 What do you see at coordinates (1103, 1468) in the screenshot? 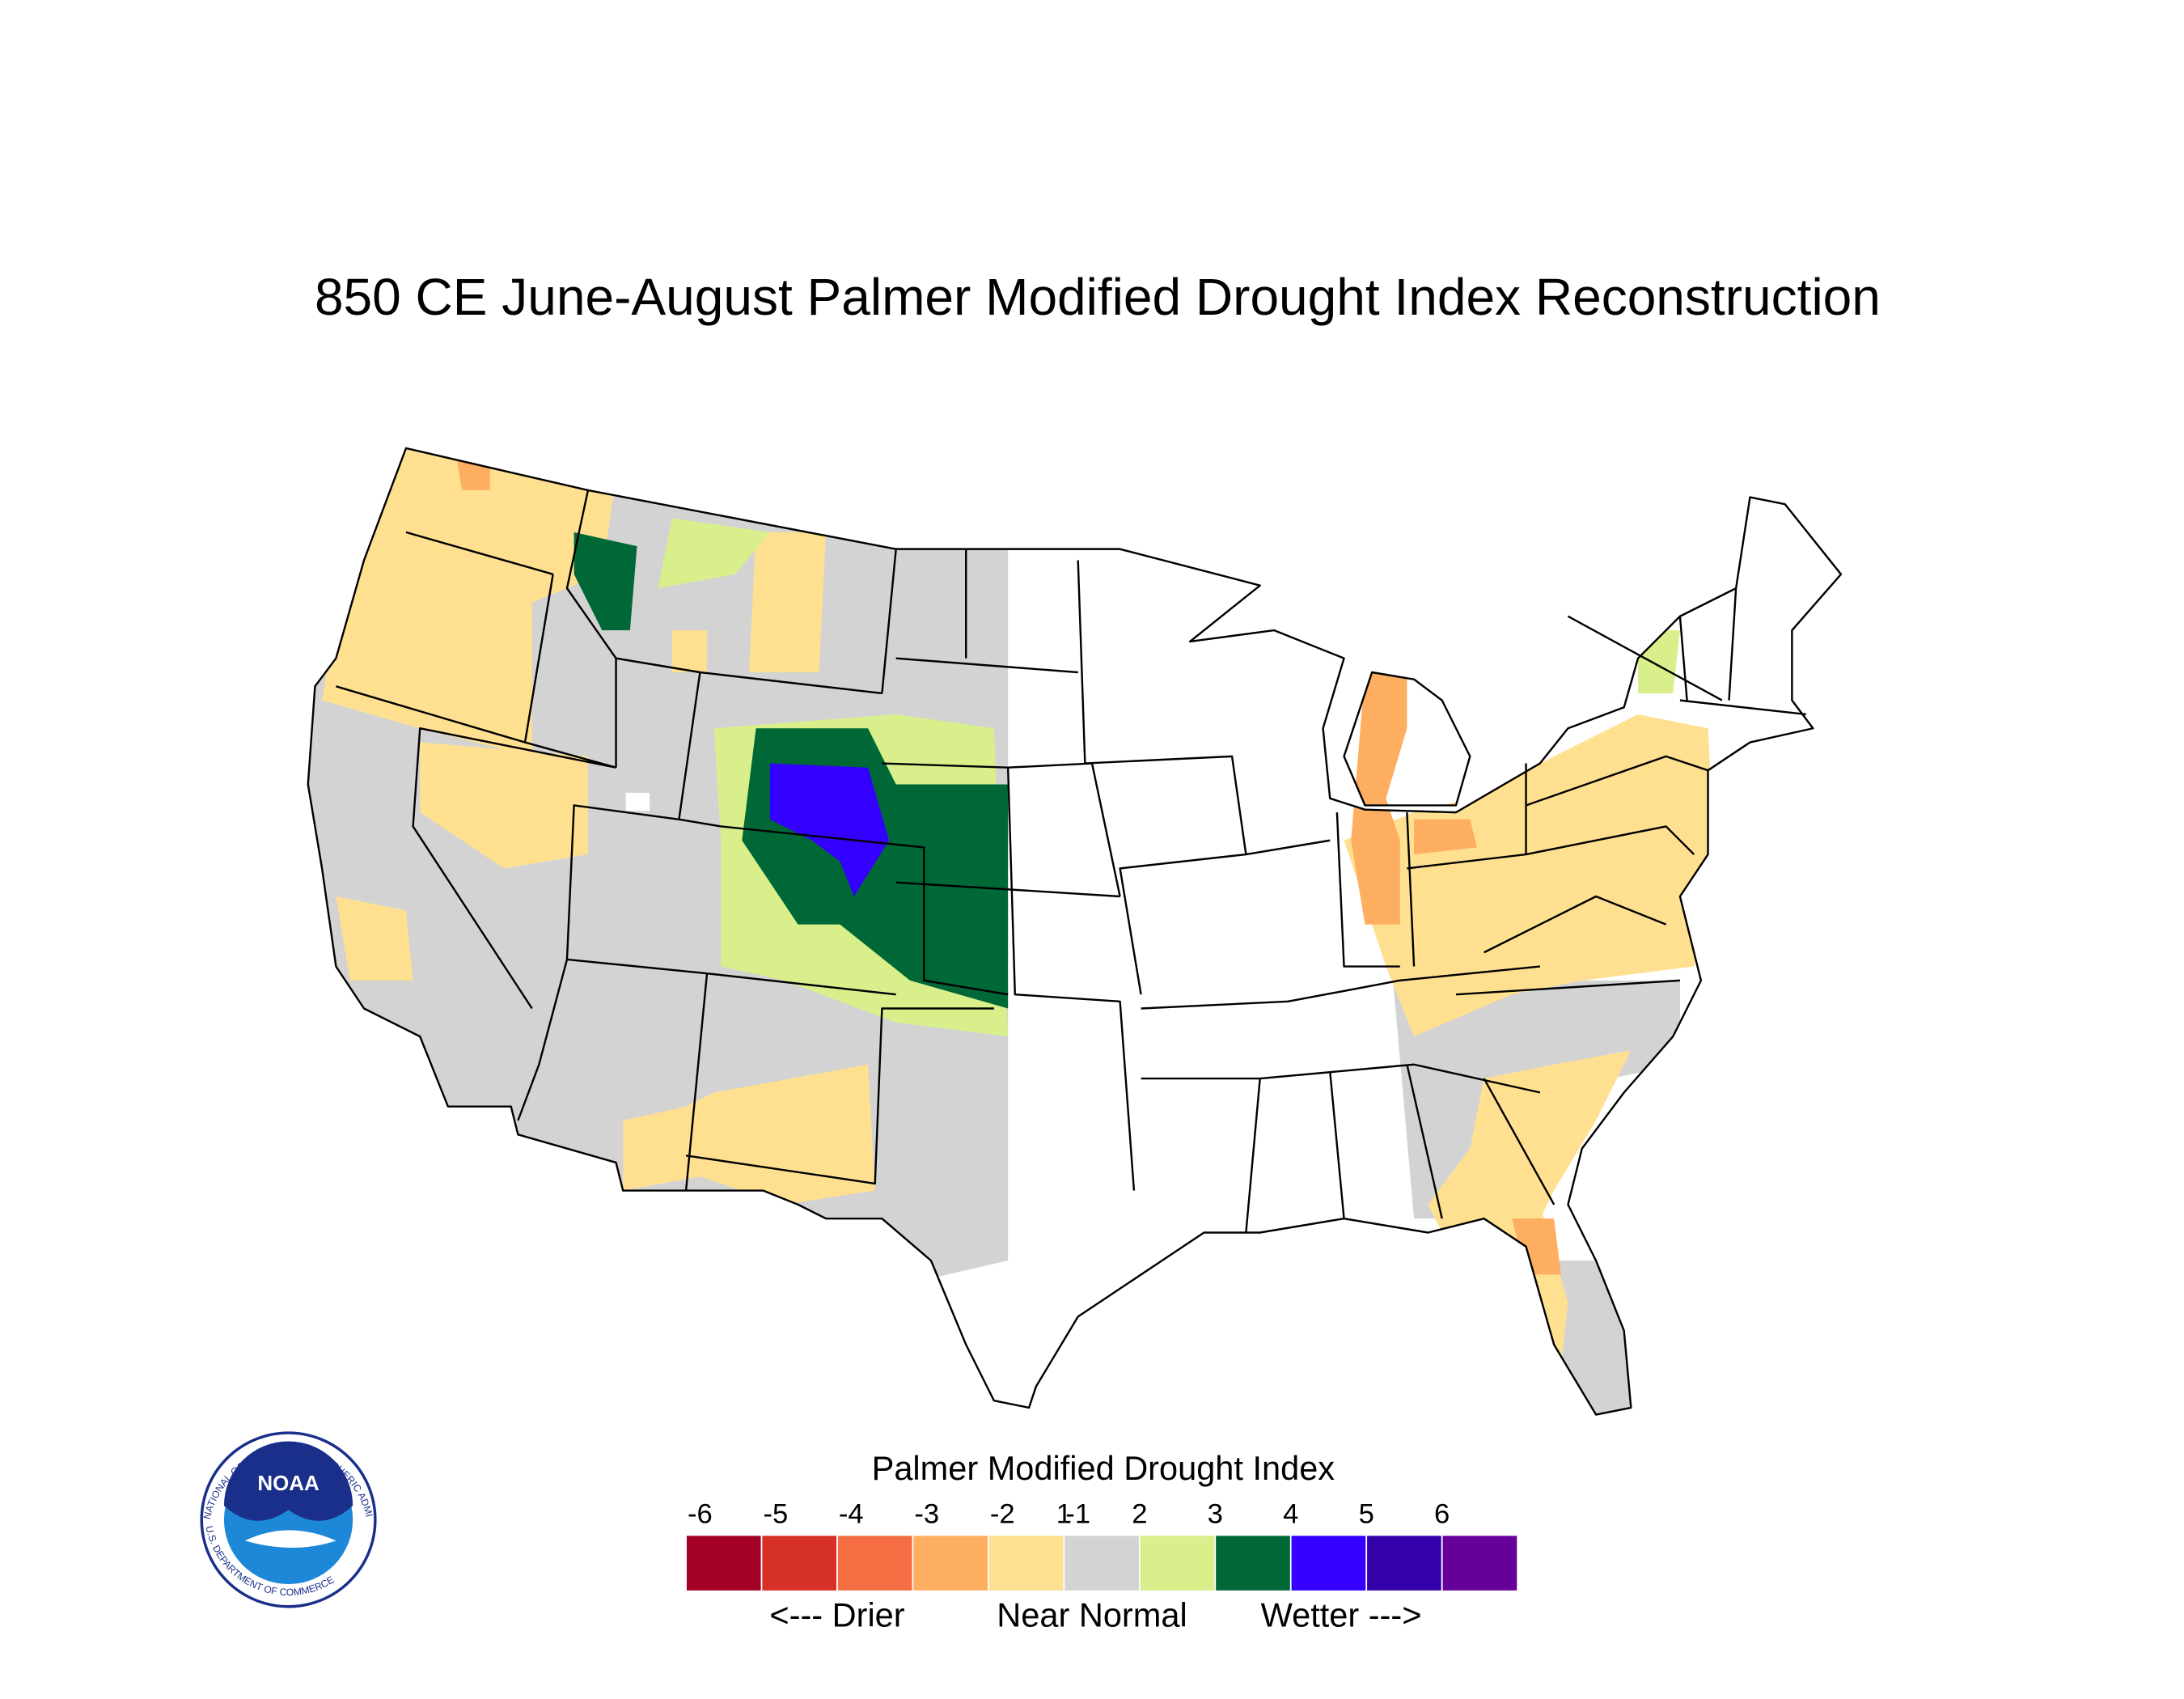
I see `legend-title: Palmer Modified Drought Index` at bounding box center [1103, 1468].